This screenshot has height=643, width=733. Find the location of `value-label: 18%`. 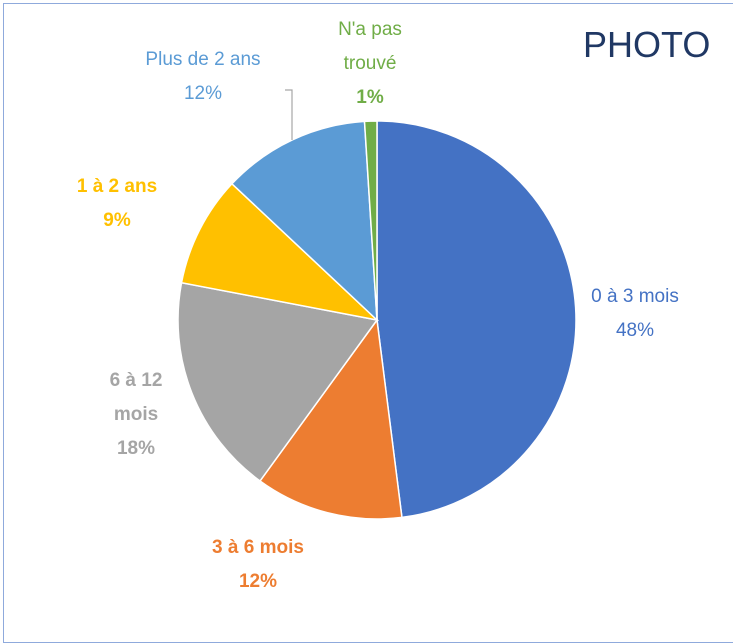

value-label: 18% is located at coordinates (136, 448).